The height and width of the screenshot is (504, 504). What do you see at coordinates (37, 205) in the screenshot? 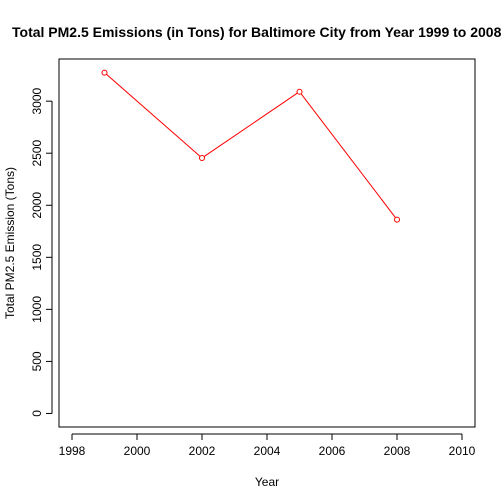
I see `y-tick-label: 2000` at bounding box center [37, 205].